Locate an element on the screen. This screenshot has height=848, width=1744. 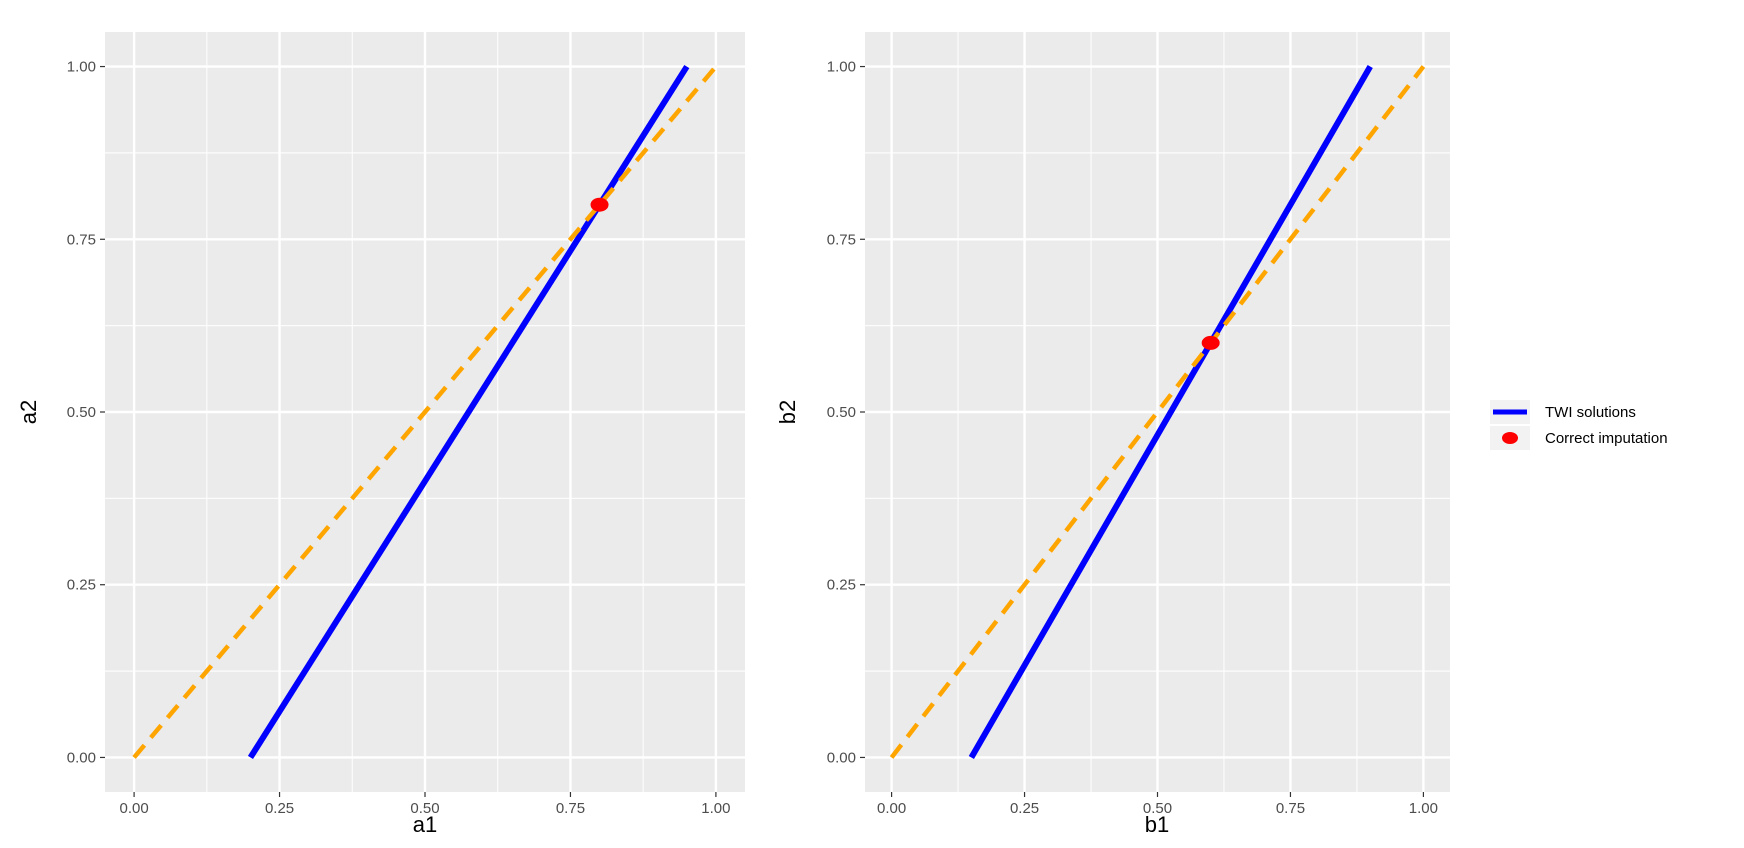
x-axis-title-a1: a1 is located at coordinates (425, 824).